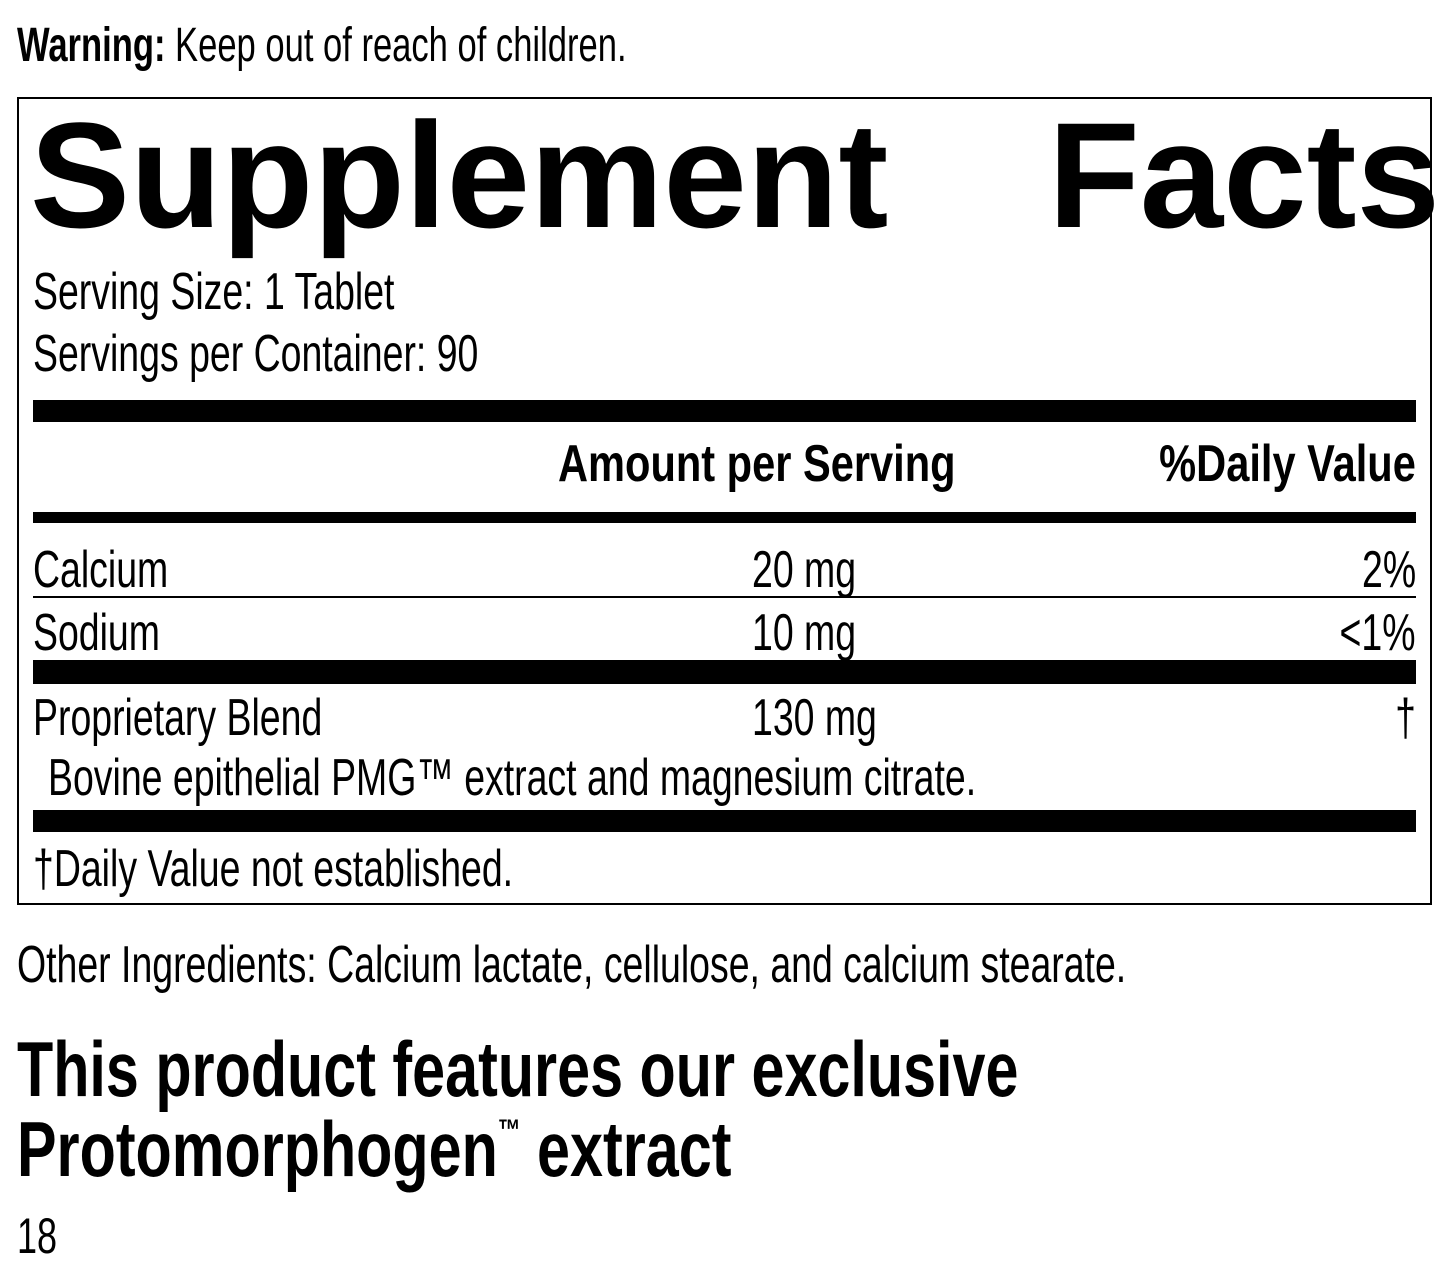 The image size is (1445, 1271). I want to click on feature-heading-line1: This product features our exclusive, so click(518, 1069).